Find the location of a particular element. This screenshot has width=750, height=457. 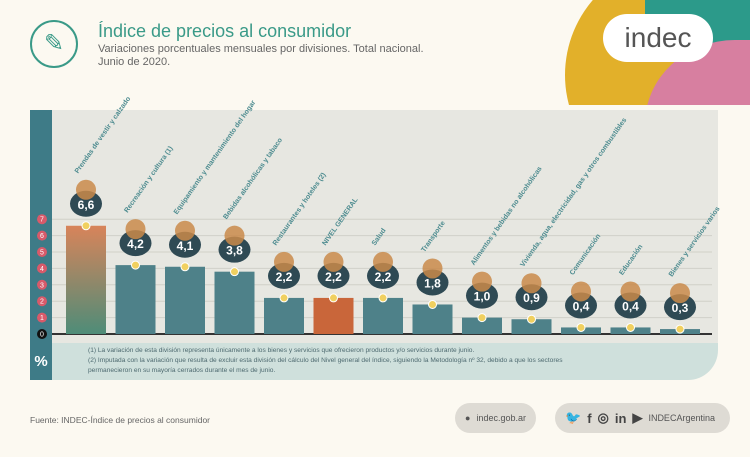

category-label: Educación is located at coordinates (631, 260).